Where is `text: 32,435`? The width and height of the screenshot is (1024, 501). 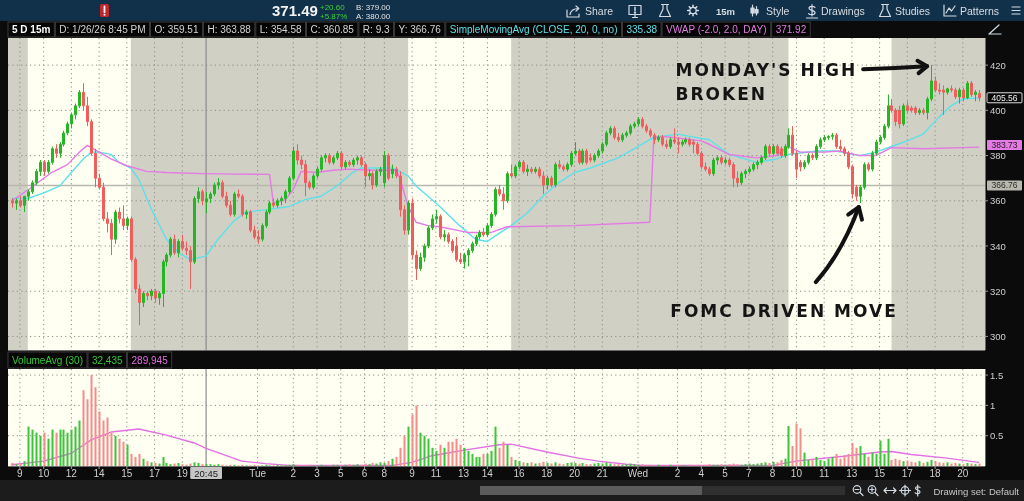 text: 32,435 is located at coordinates (107, 360).